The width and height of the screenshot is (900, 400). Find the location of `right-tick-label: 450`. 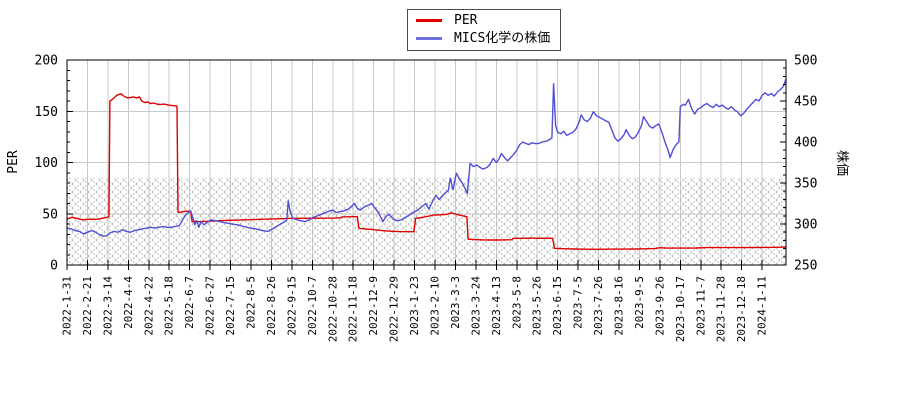

right-tick-label: 450 is located at coordinates (805, 102).